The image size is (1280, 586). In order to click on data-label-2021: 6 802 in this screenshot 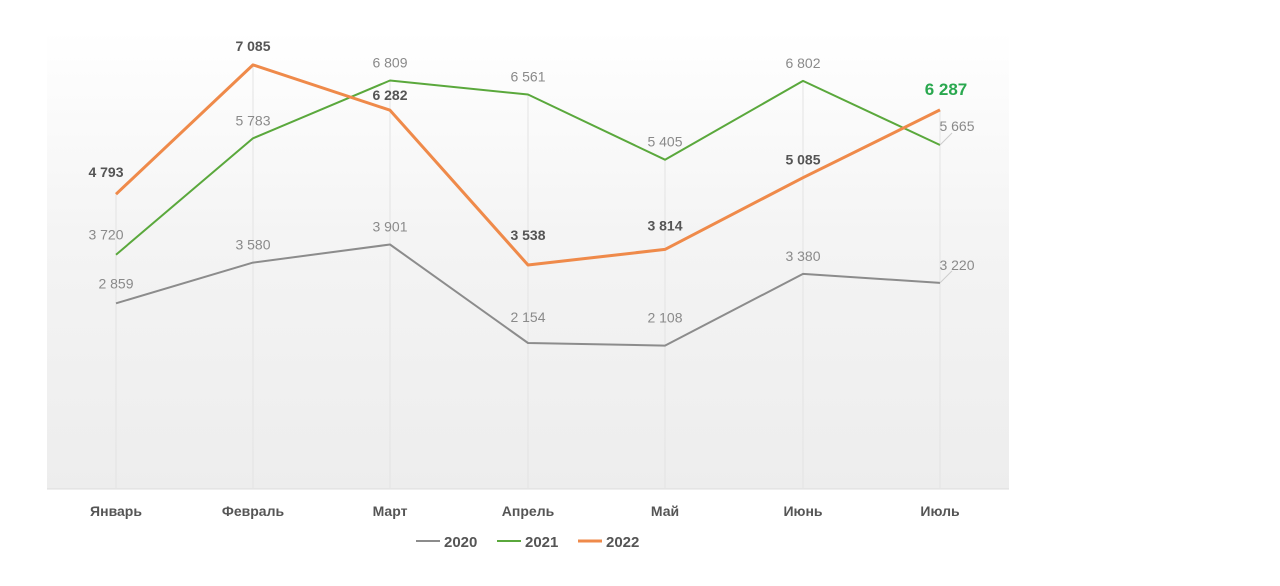, I will do `click(802, 63)`.